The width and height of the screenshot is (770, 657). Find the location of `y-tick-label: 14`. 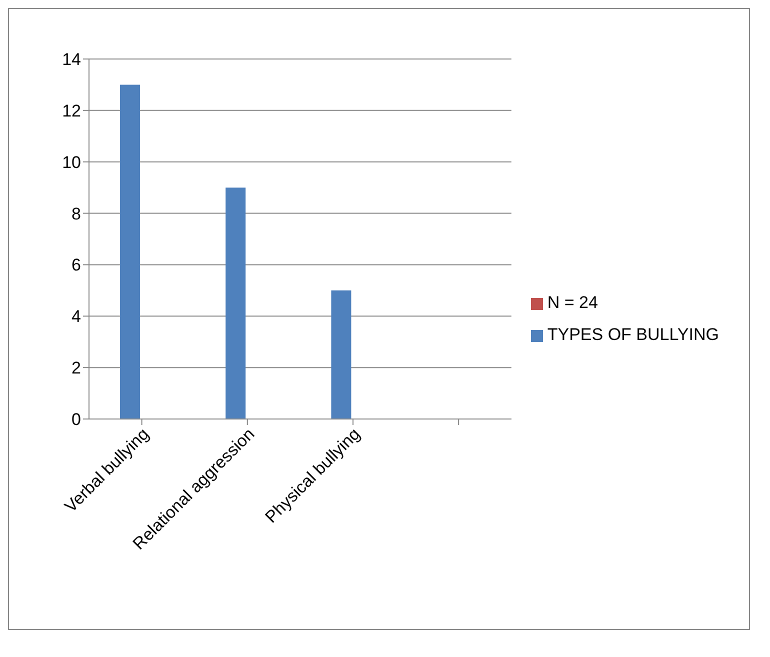

y-tick-label: 14 is located at coordinates (71, 60).